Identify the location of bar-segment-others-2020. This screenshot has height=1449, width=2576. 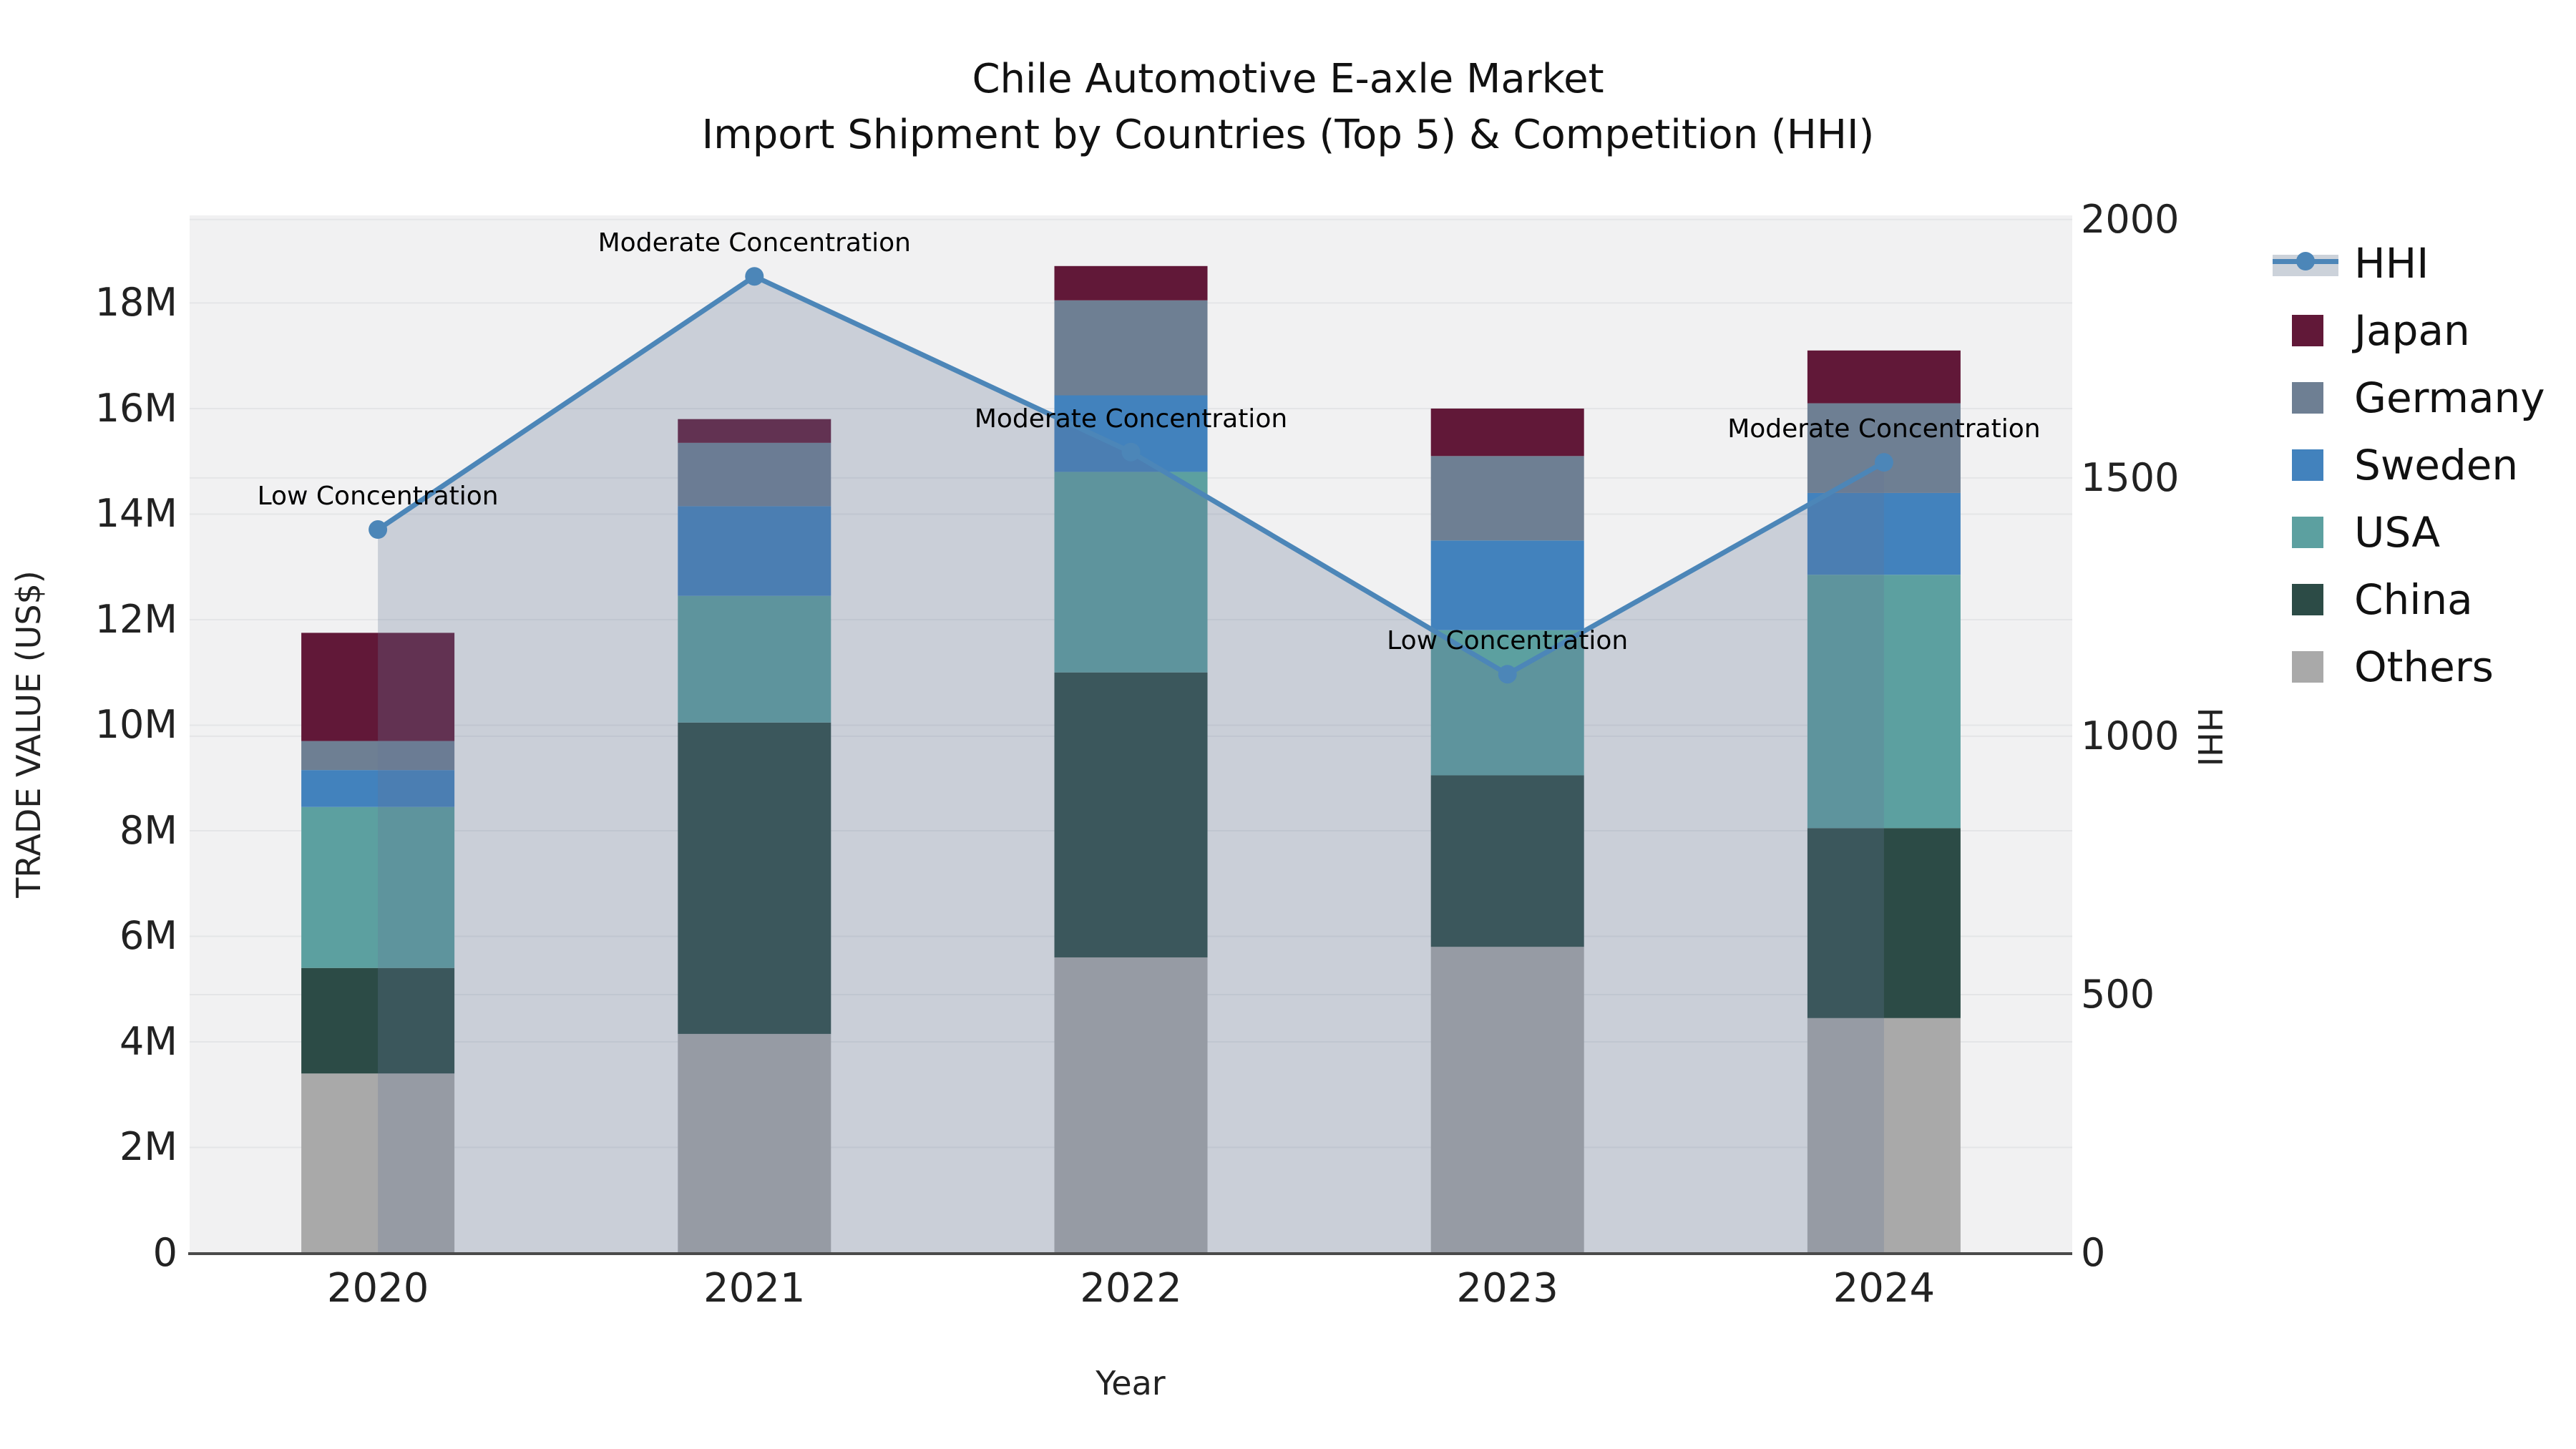
(378, 1163).